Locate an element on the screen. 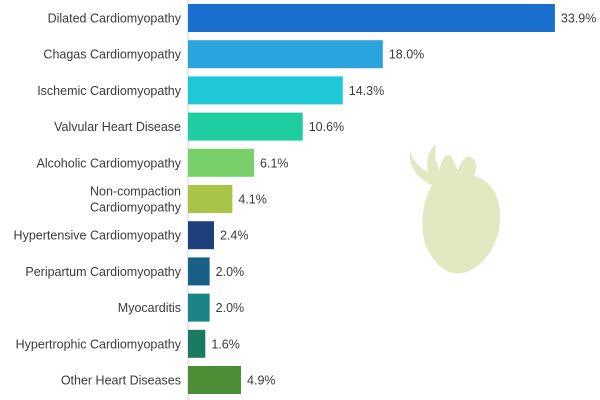 This screenshot has height=400, width=600. category-label-line: Myocarditis is located at coordinates (149, 308).